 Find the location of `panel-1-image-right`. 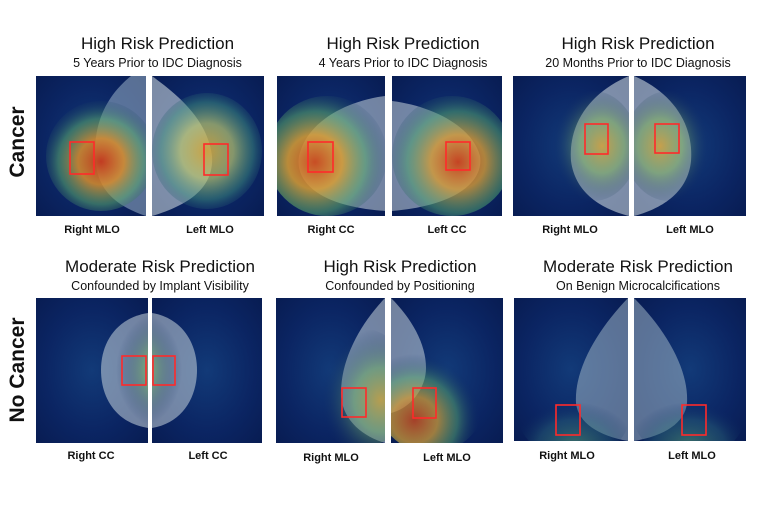

panel-1-image-right is located at coordinates (208, 146).